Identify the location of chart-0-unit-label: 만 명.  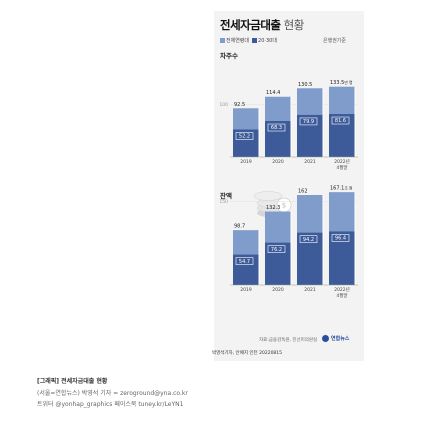
(348, 82).